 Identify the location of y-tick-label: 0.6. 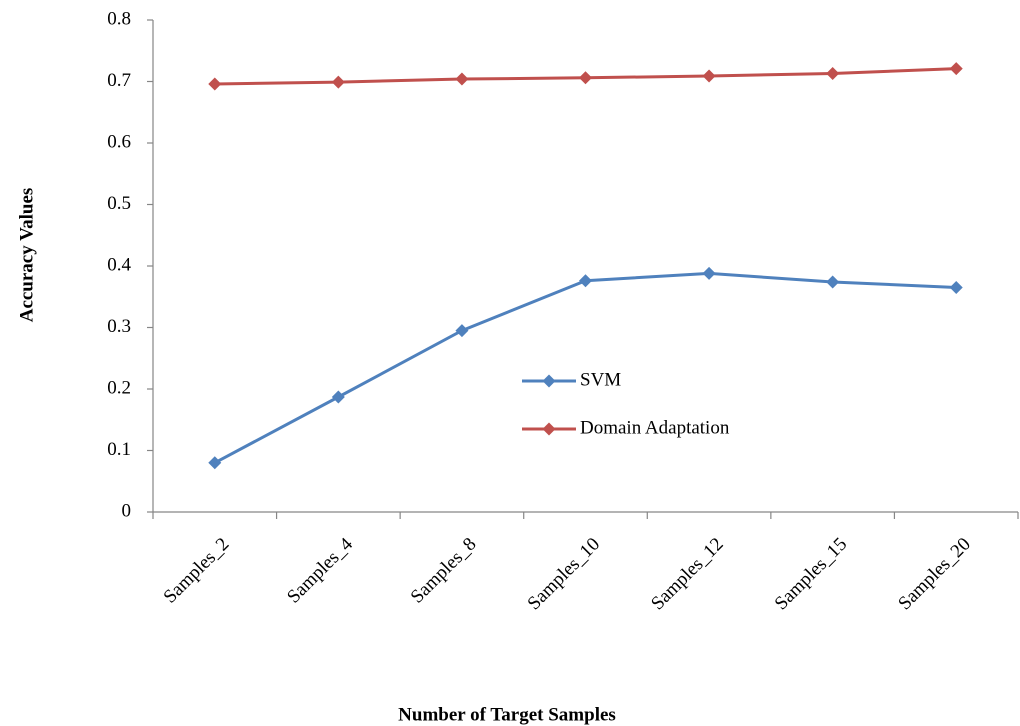
(119, 141).